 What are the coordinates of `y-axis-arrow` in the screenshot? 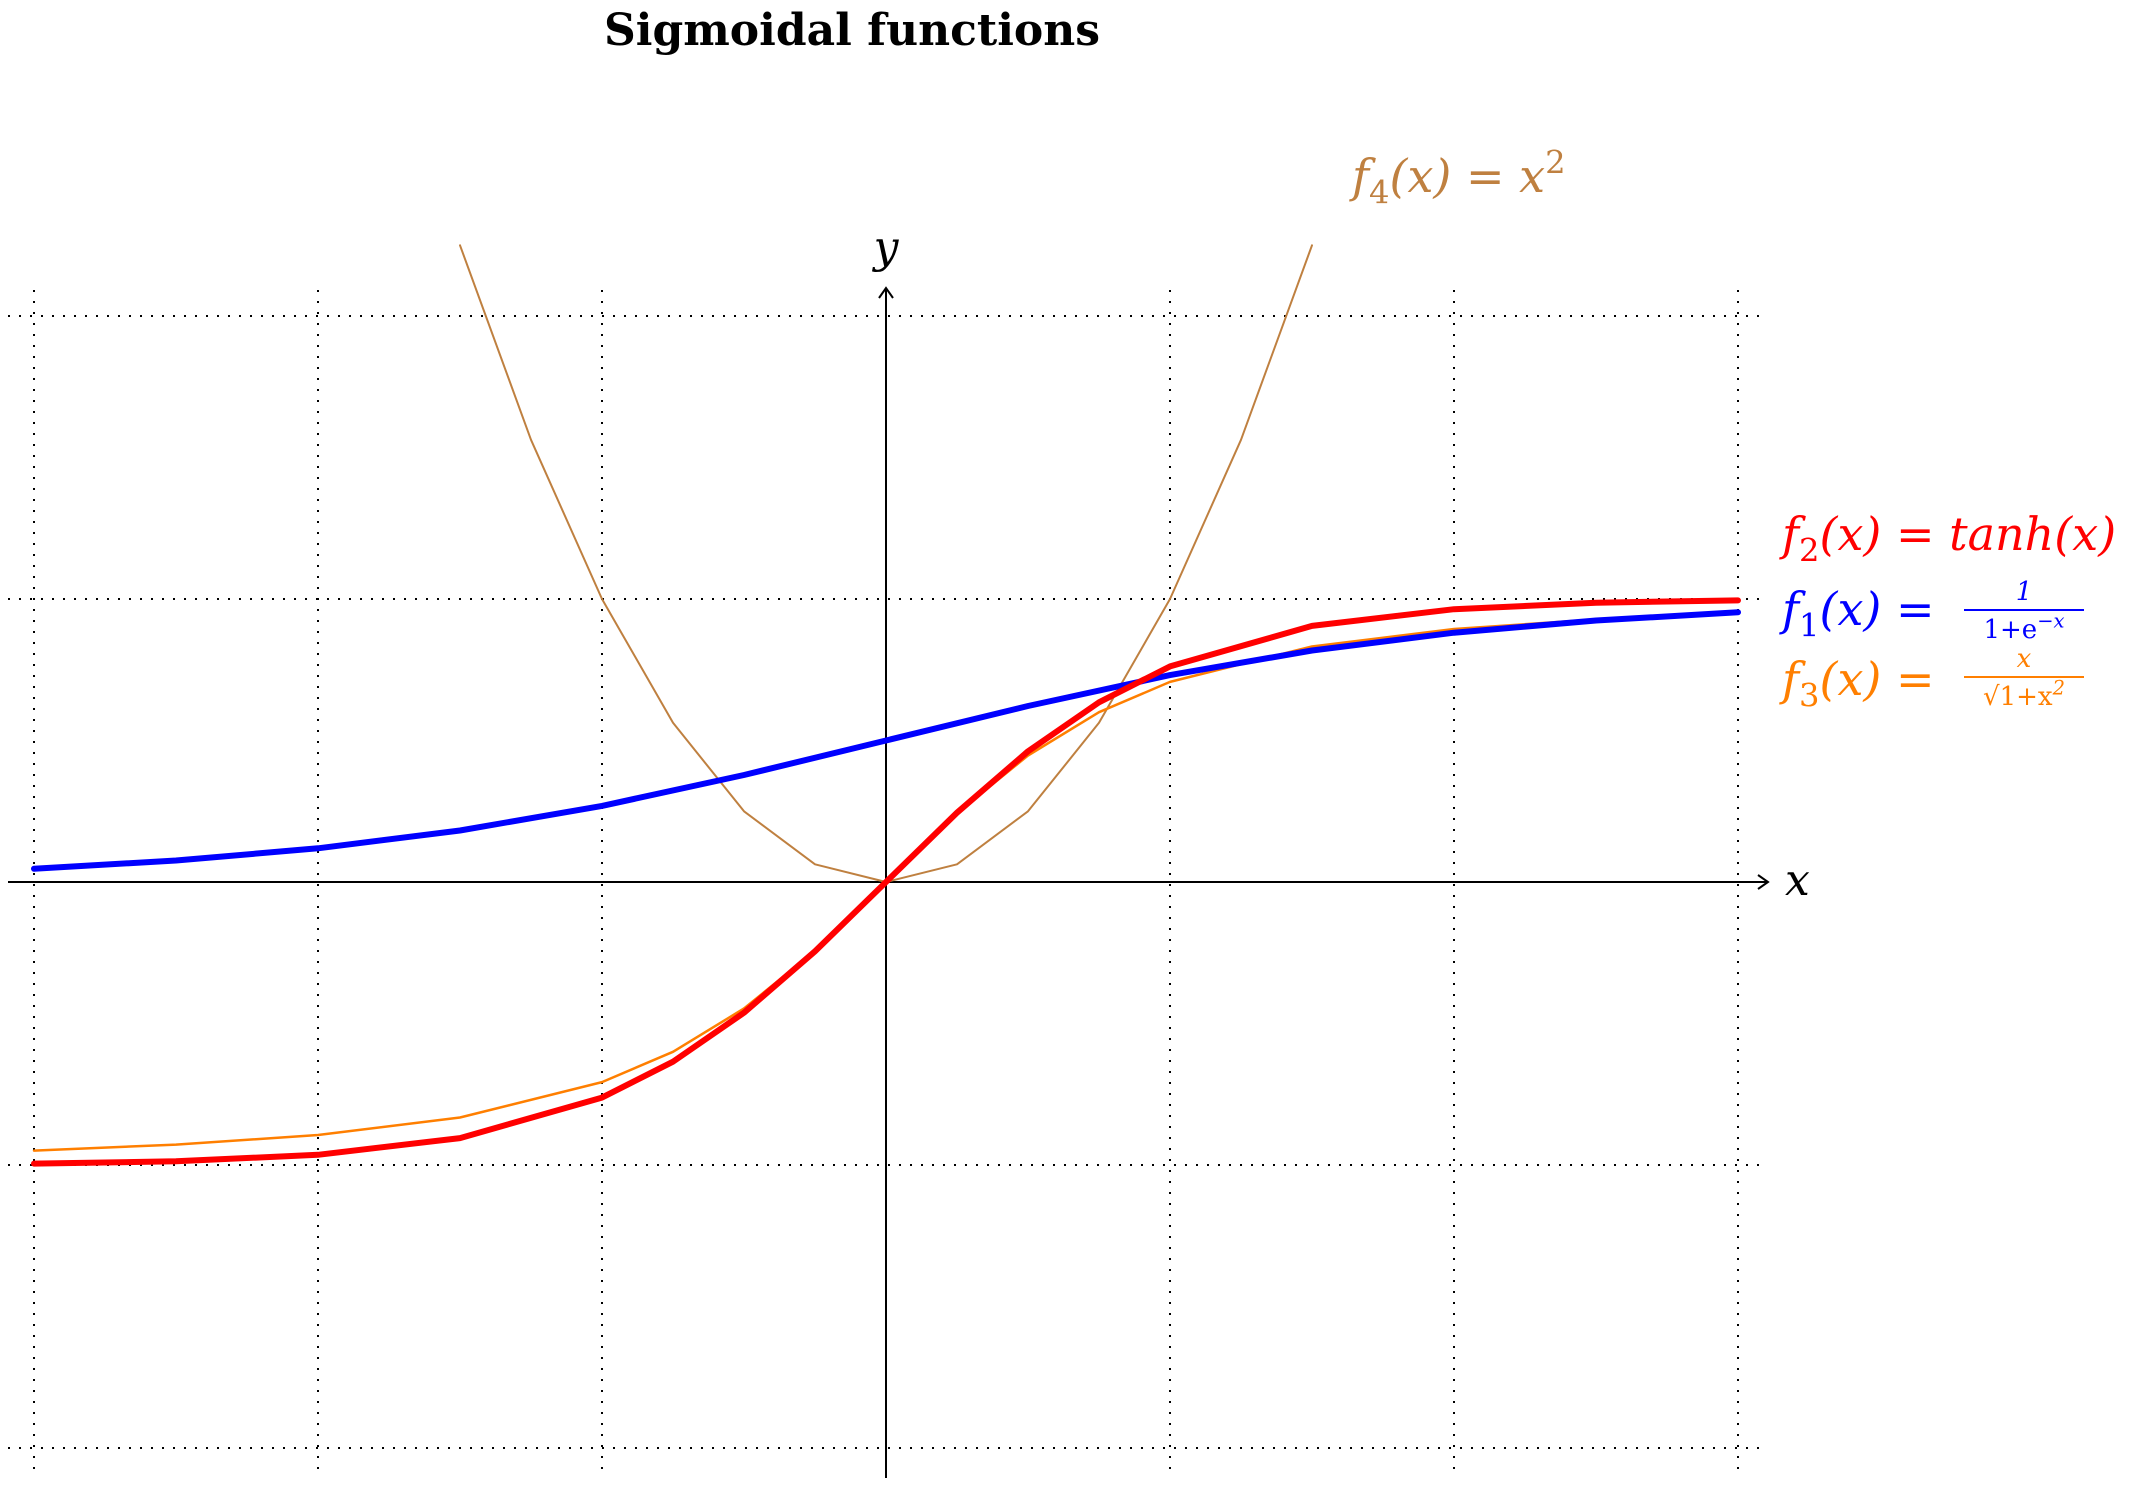 It's located at (886, 292).